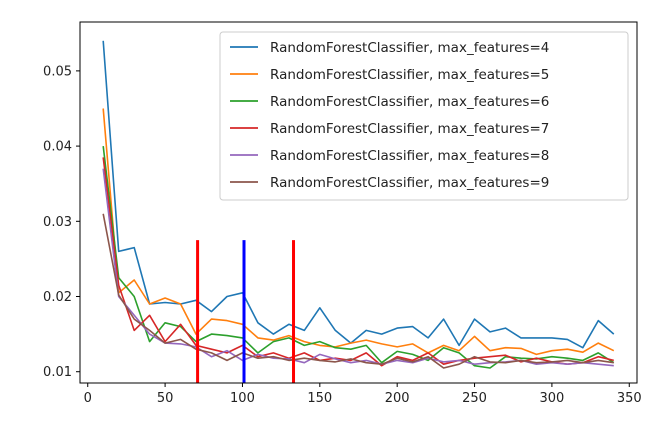  Describe the element at coordinates (57, 297) in the screenshot. I see `y-tick-label: 0.02` at that location.